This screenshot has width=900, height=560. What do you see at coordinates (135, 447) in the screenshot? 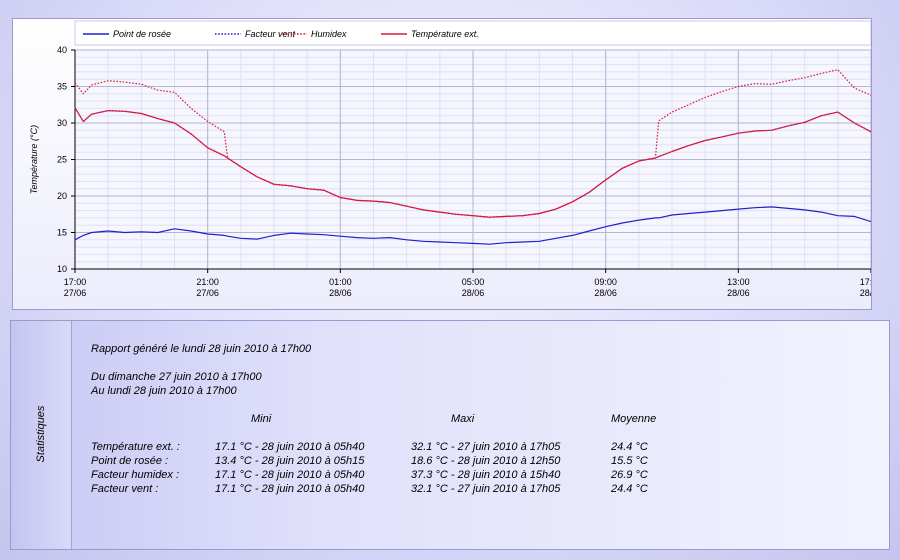
I see `stats-row-label: Température ext. :` at bounding box center [135, 447].